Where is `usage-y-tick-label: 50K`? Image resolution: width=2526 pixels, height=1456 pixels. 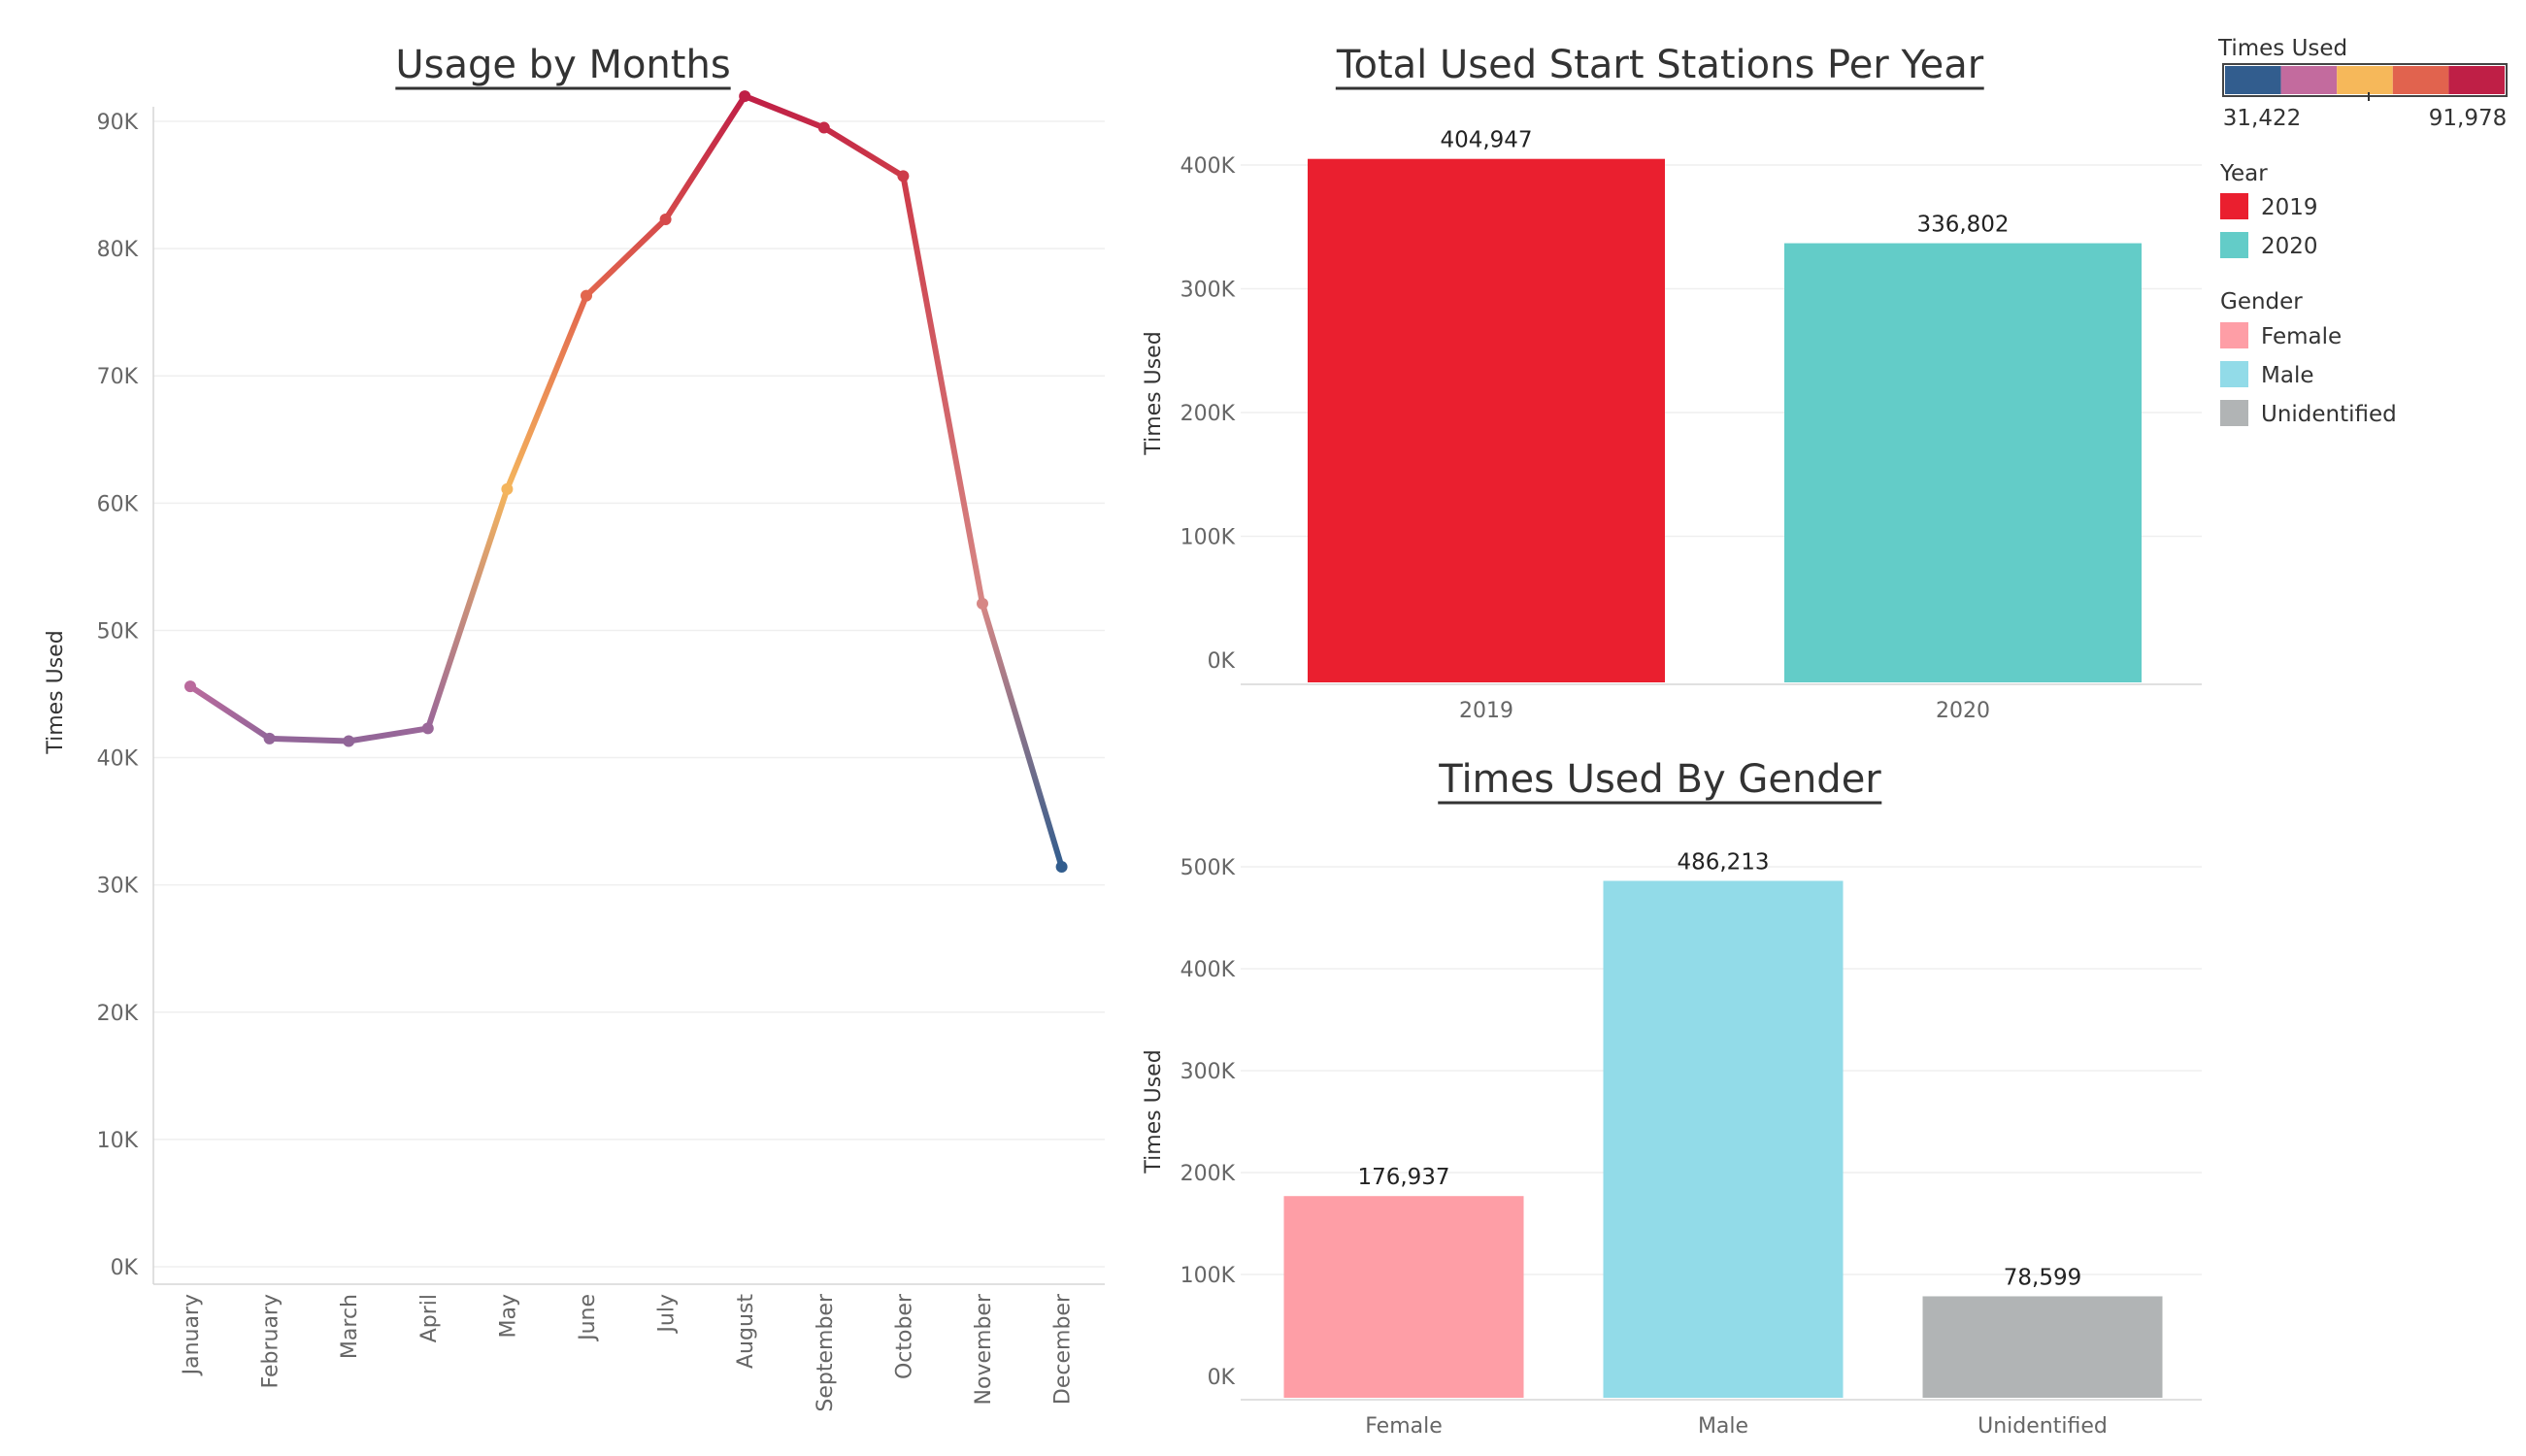 usage-y-tick-label: 50K is located at coordinates (118, 631).